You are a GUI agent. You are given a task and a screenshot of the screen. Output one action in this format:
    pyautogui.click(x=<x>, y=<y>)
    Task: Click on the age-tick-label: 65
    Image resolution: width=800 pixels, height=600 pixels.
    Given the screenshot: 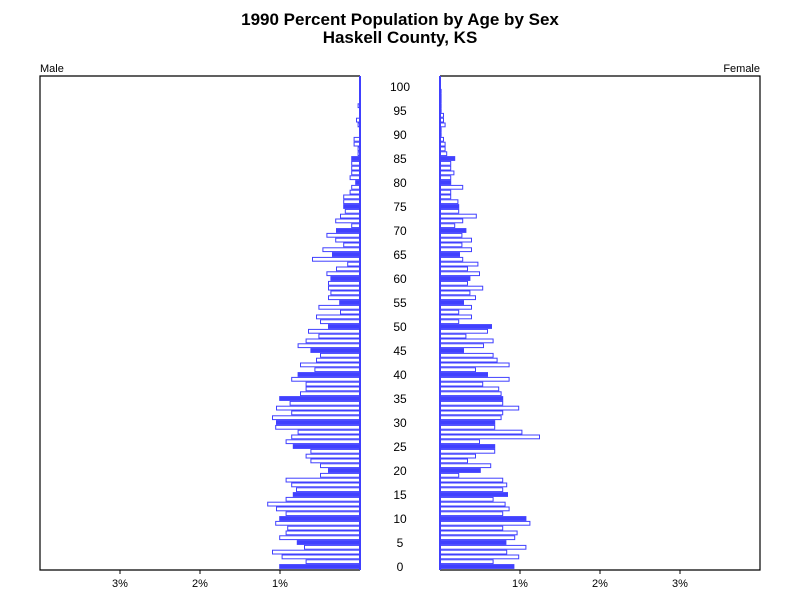 What is the action you would take?
    pyautogui.click(x=400, y=255)
    